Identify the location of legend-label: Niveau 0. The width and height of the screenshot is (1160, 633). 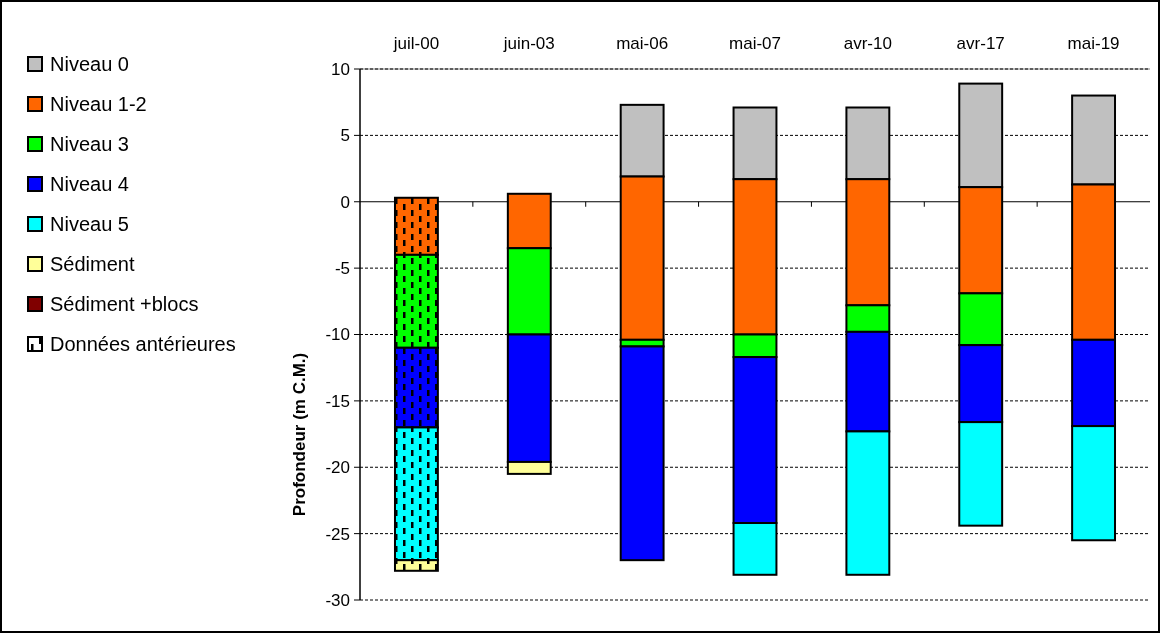
(89, 64).